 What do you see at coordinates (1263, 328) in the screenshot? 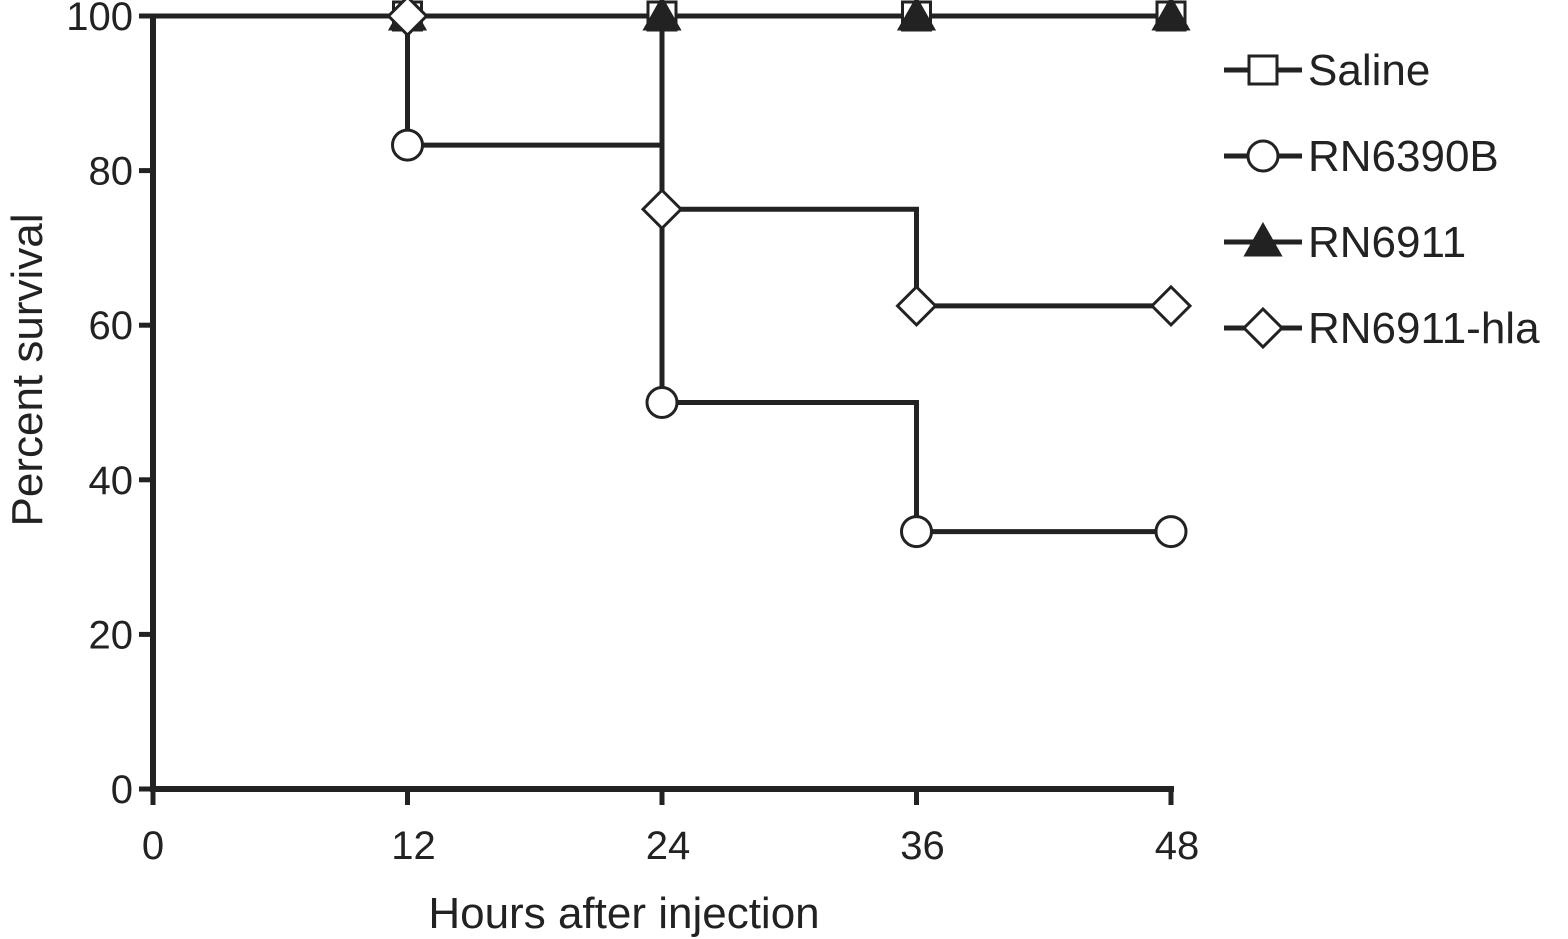
I see `legend-marker-rn6911-hla` at bounding box center [1263, 328].